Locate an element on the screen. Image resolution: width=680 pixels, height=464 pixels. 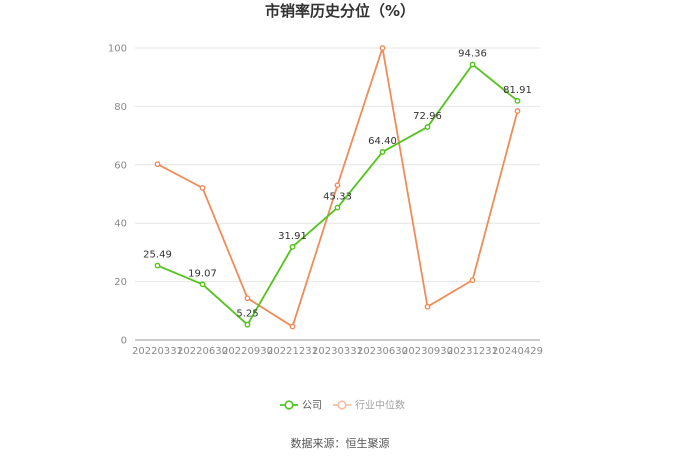
y-tick-label: 60 is located at coordinates (120, 165).